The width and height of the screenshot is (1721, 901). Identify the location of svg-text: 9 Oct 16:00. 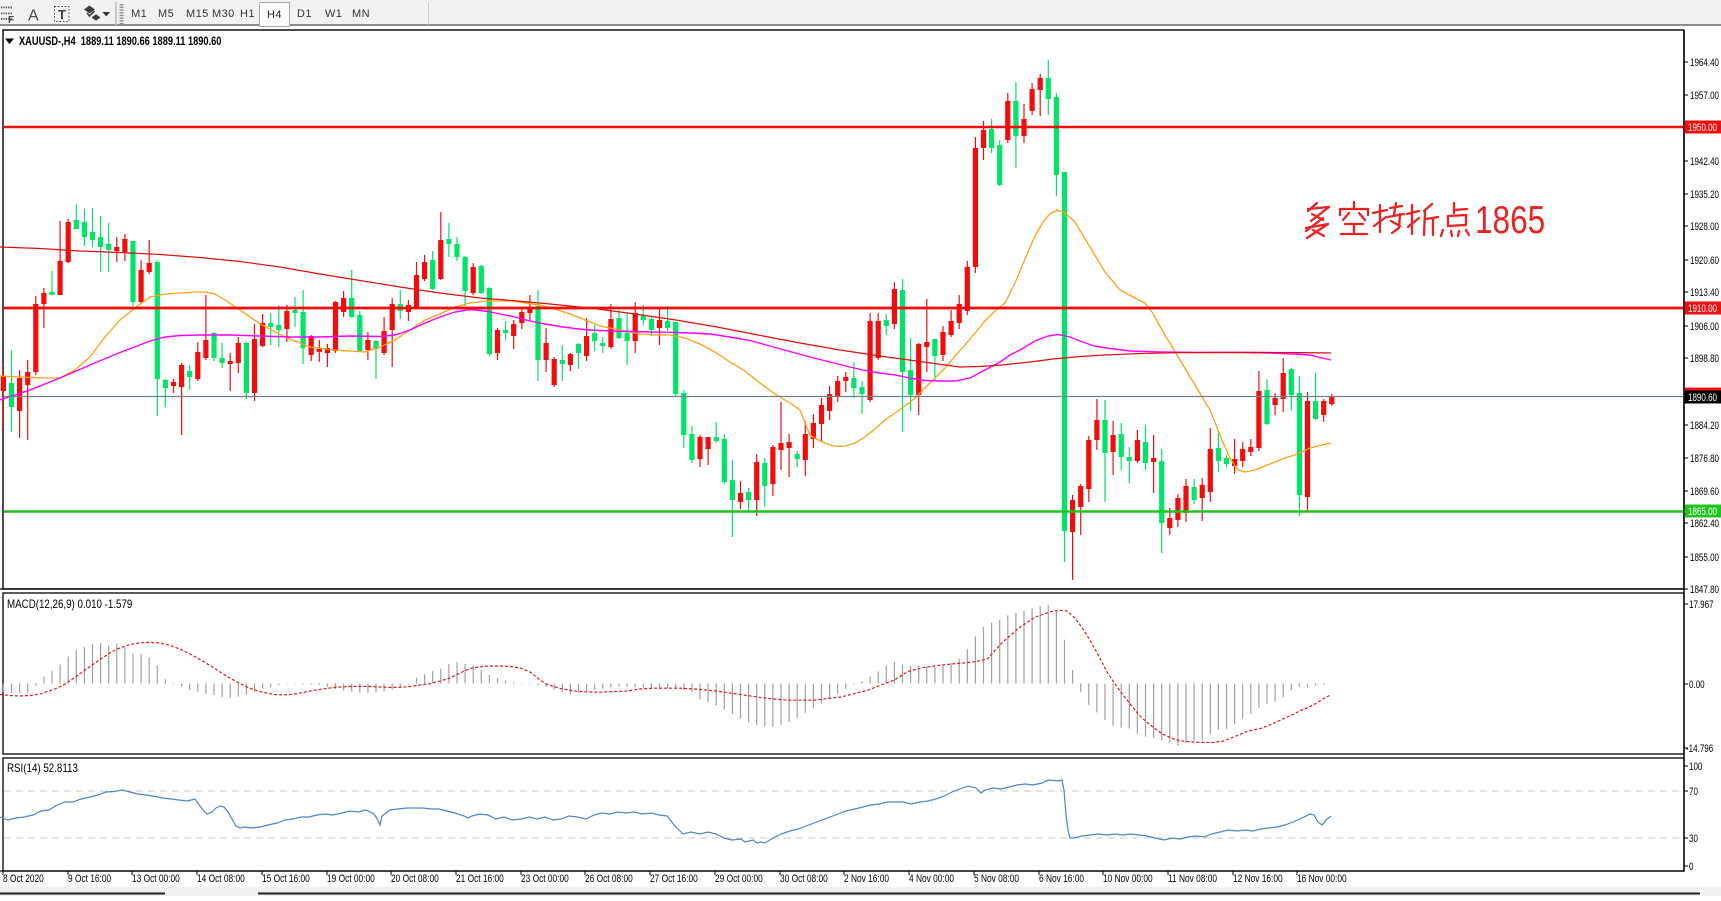
(90, 879).